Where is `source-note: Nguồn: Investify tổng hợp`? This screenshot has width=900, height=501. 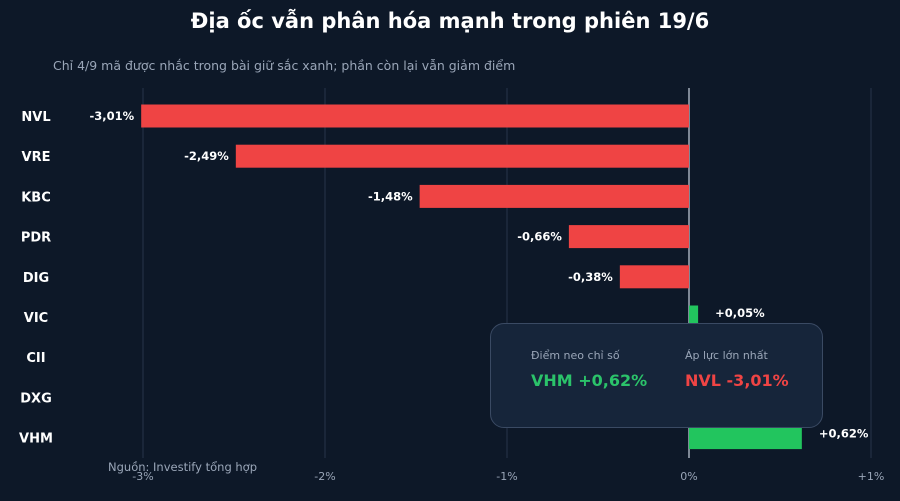 source-note: Nguồn: Investify tổng hợp is located at coordinates (183, 467).